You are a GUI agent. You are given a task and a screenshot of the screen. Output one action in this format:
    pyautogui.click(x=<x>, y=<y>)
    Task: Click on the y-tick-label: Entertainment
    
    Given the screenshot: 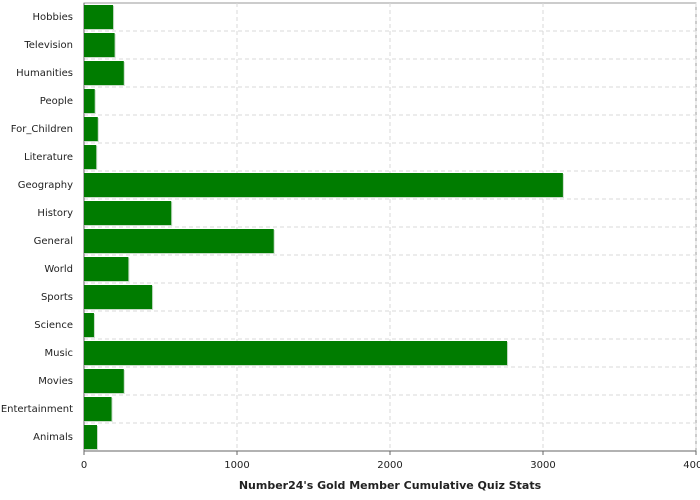 What is the action you would take?
    pyautogui.click(x=37, y=409)
    